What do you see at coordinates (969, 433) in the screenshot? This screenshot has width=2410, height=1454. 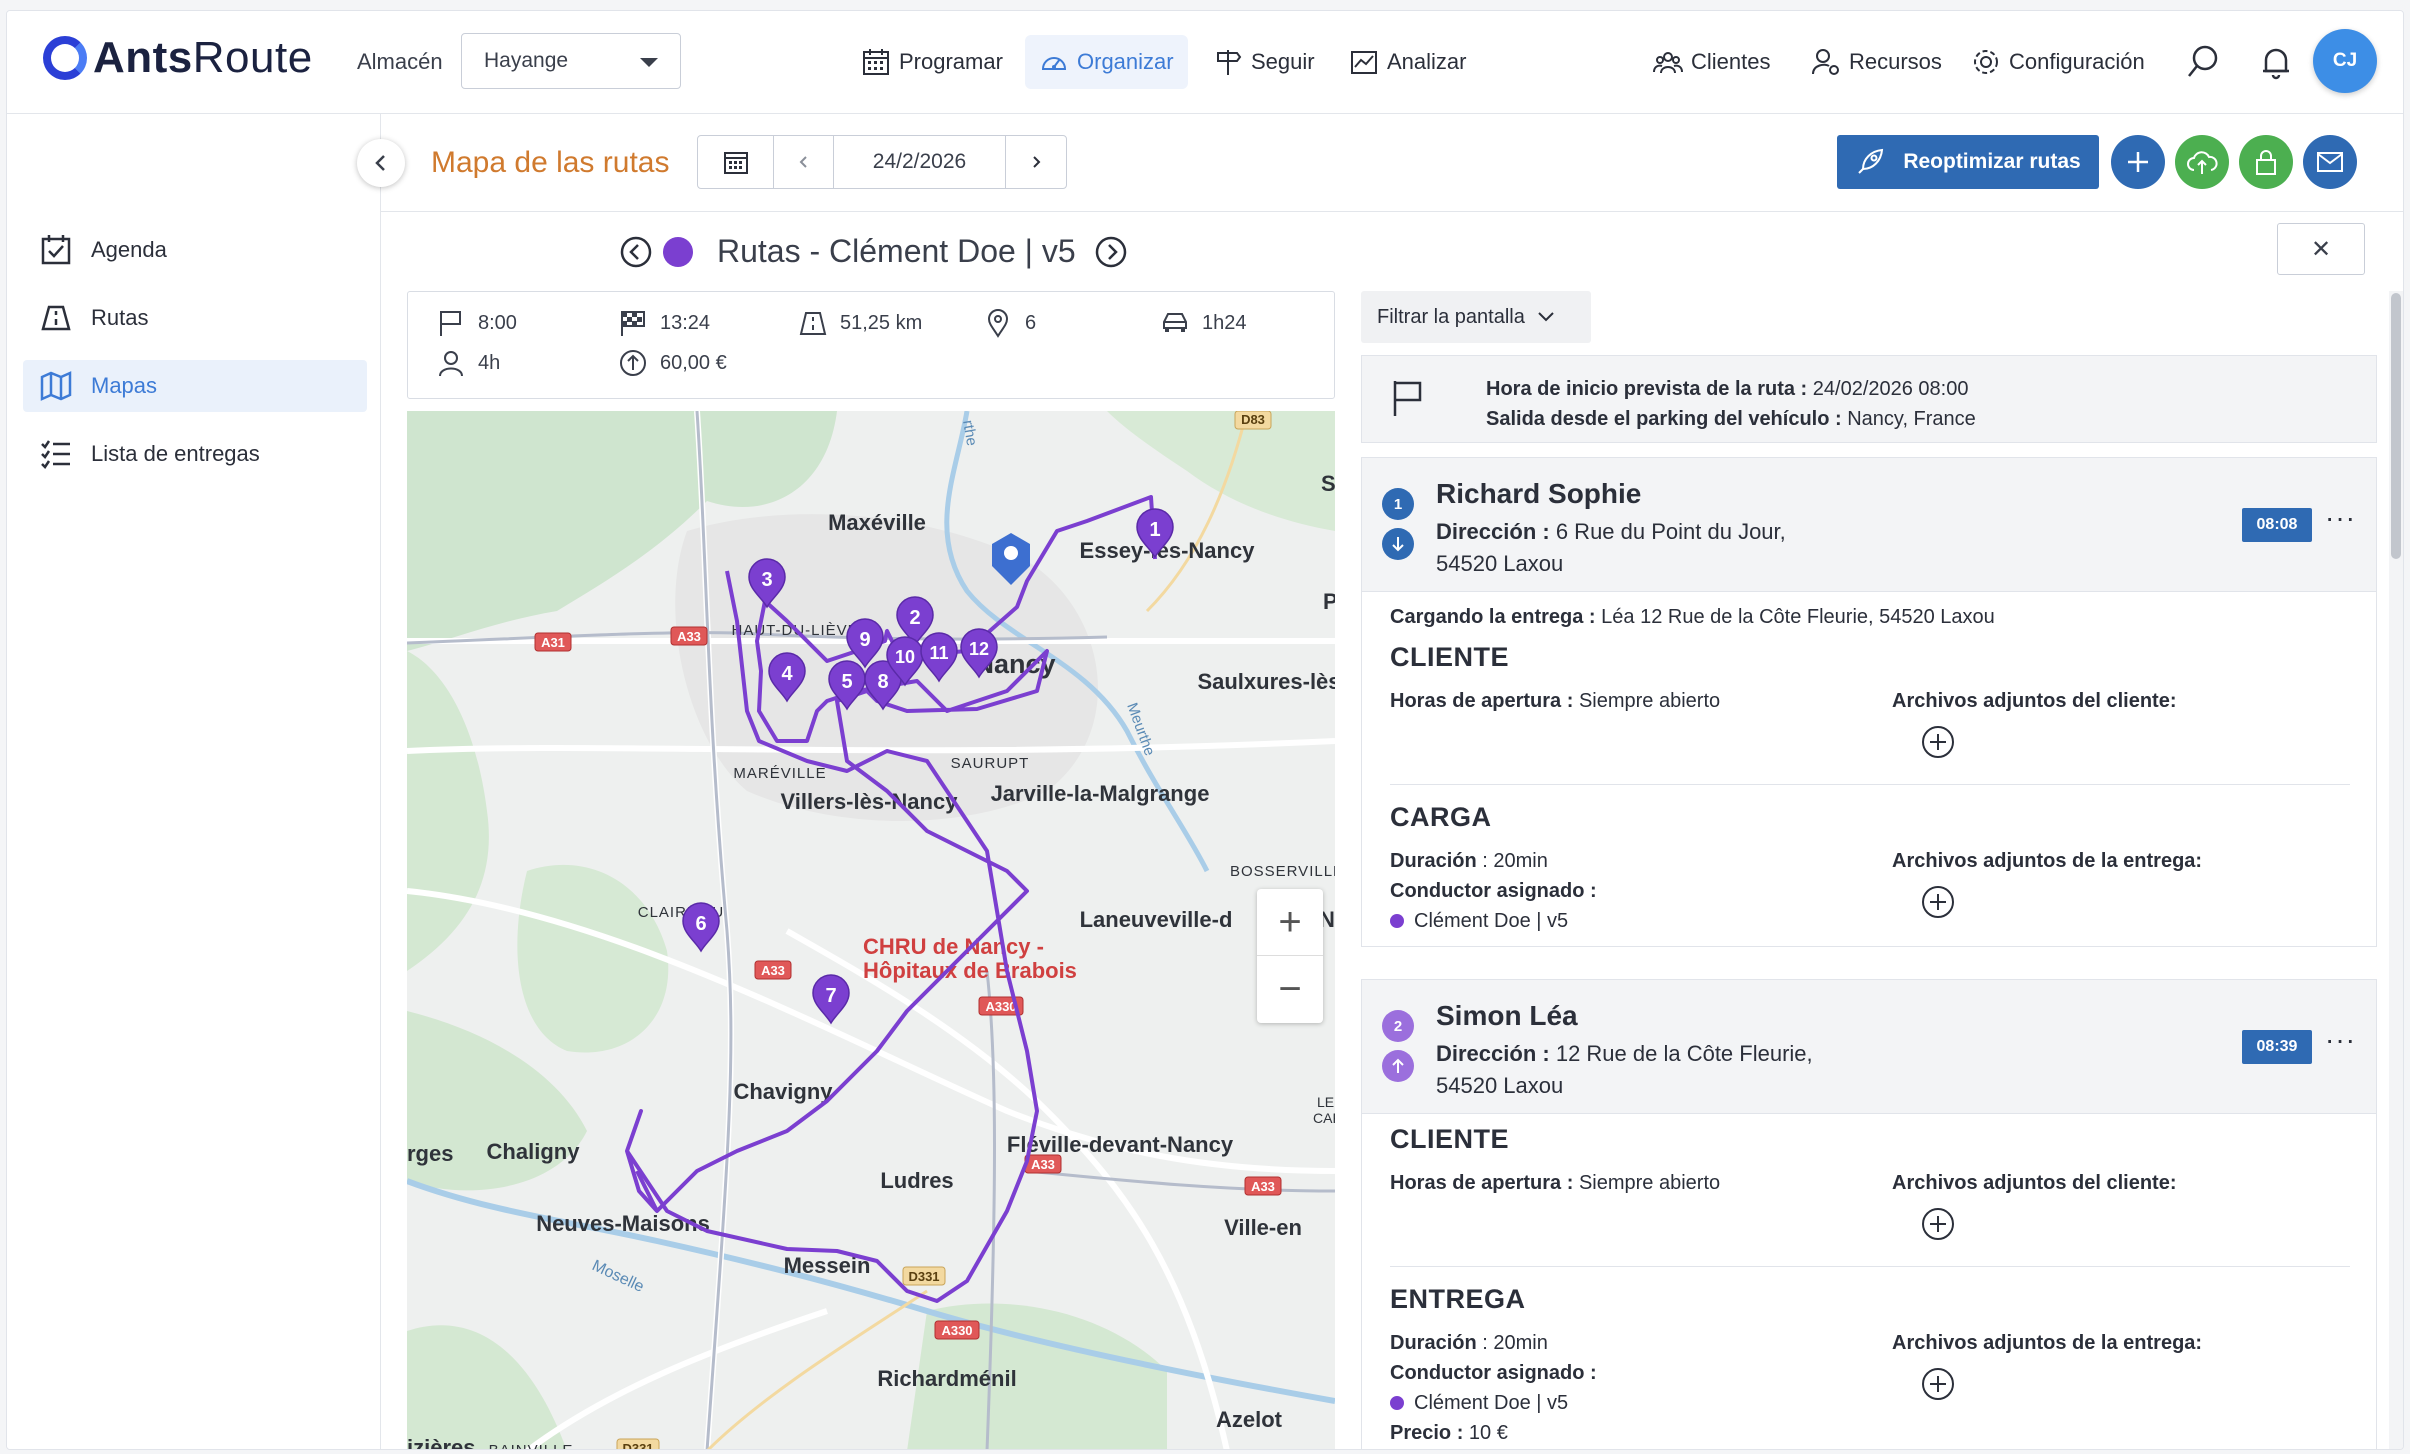 I see `place-label: rthe` at bounding box center [969, 433].